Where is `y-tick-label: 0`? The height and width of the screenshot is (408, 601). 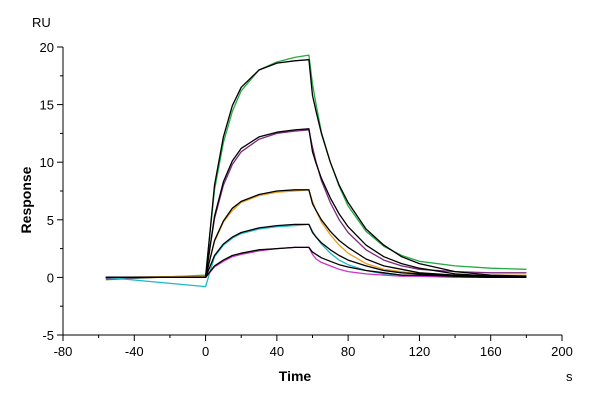 y-tick-label: 0 is located at coordinates (50, 277).